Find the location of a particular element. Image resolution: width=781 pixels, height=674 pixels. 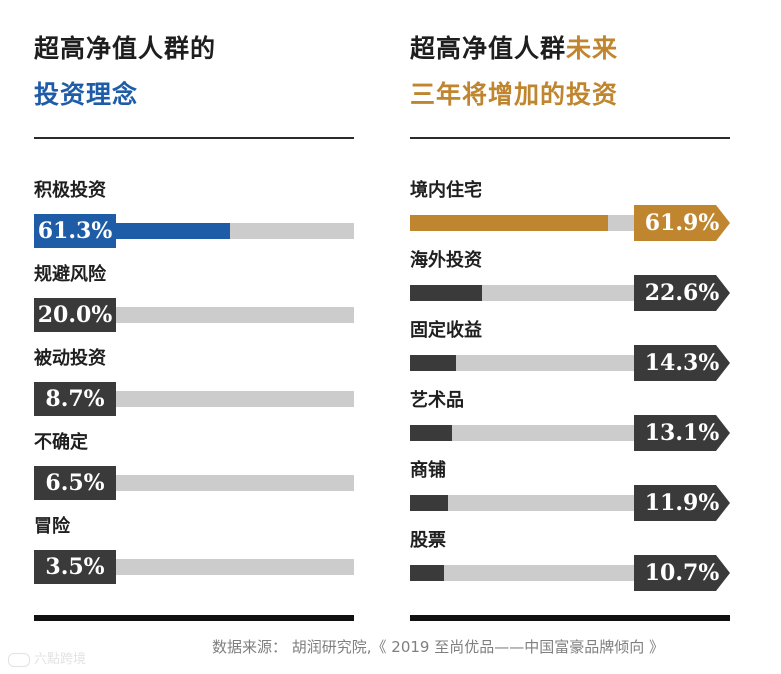

right-category-label: 商铺 is located at coordinates (428, 470).